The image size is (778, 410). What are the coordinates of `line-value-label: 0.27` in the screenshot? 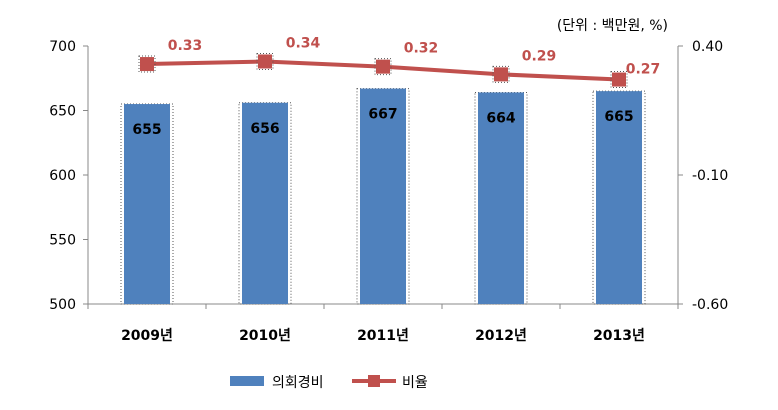 It's located at (643, 70).